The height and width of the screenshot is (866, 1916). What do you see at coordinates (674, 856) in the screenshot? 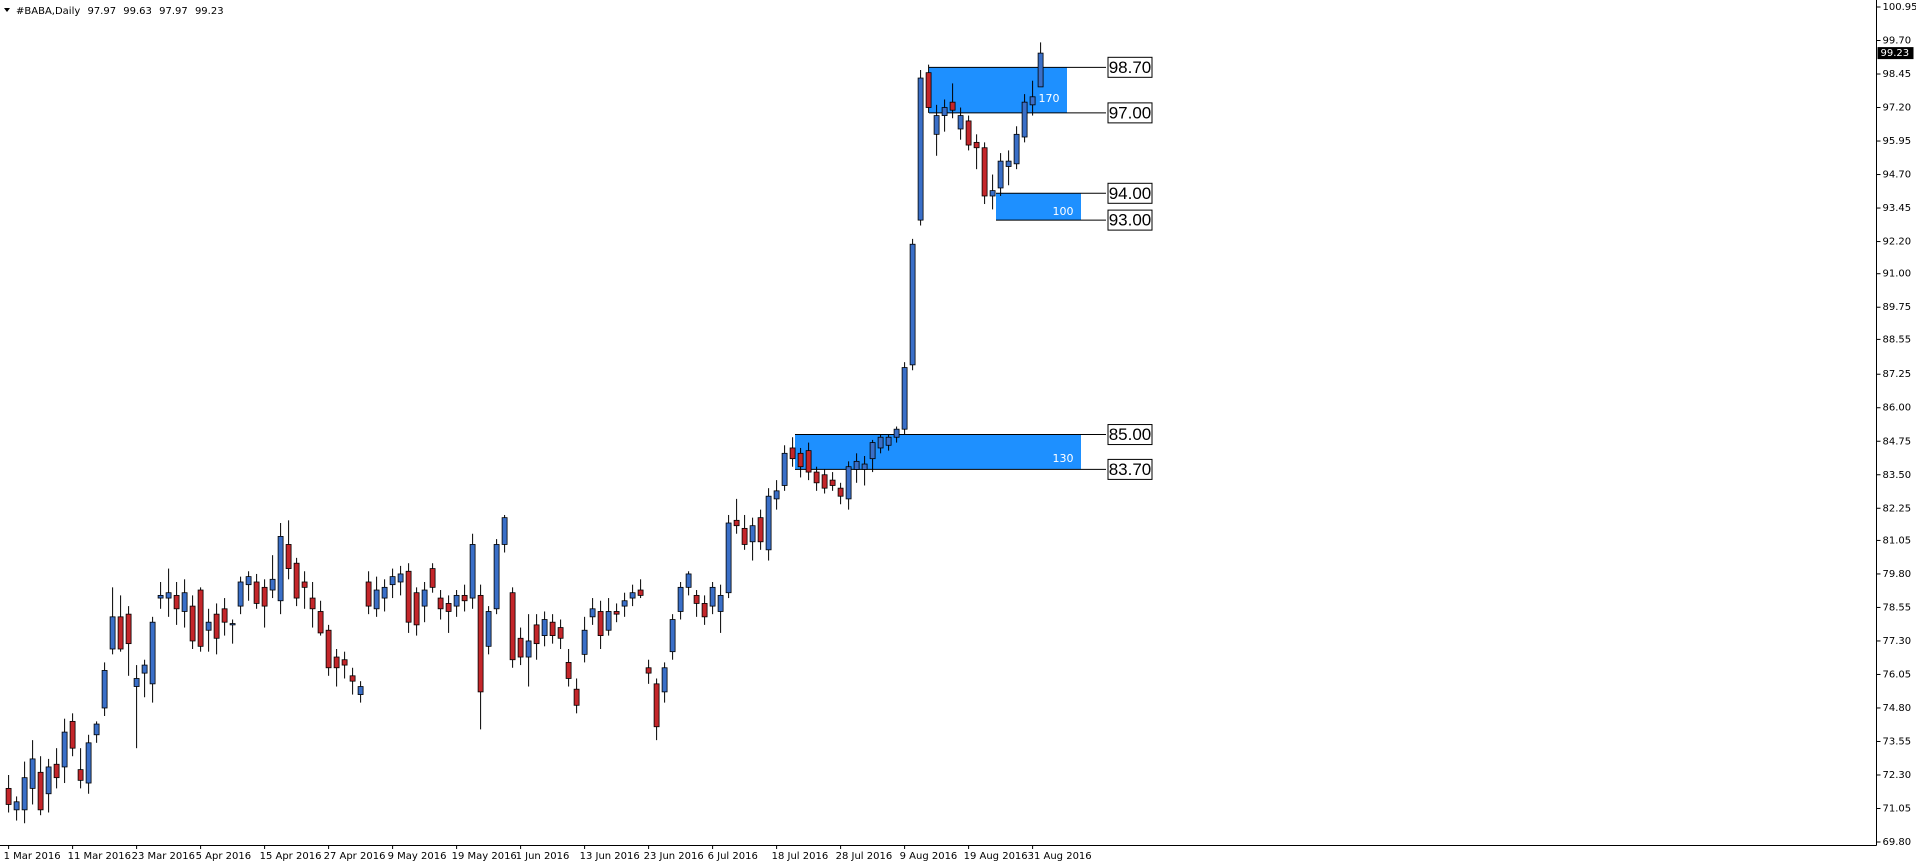
I see `x-tick-label: 23 Jun 2016` at bounding box center [674, 856].